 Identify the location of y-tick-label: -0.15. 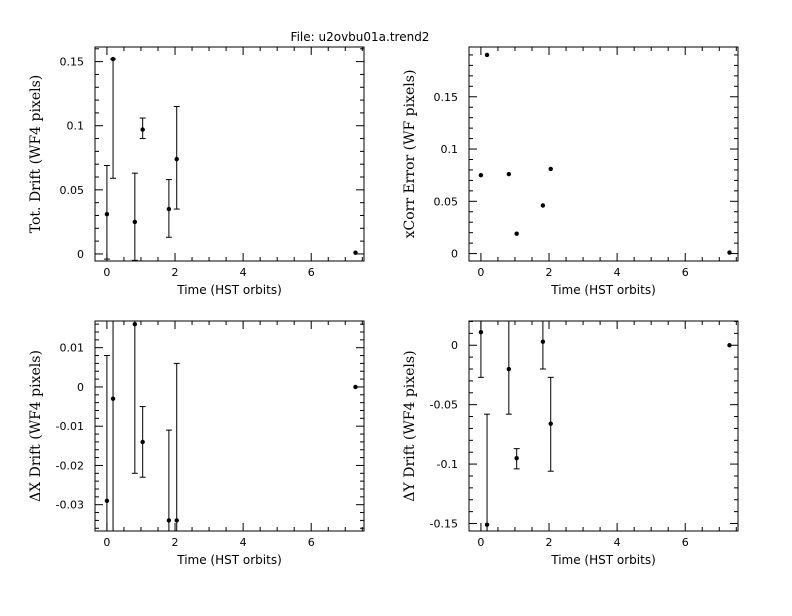
(444, 524).